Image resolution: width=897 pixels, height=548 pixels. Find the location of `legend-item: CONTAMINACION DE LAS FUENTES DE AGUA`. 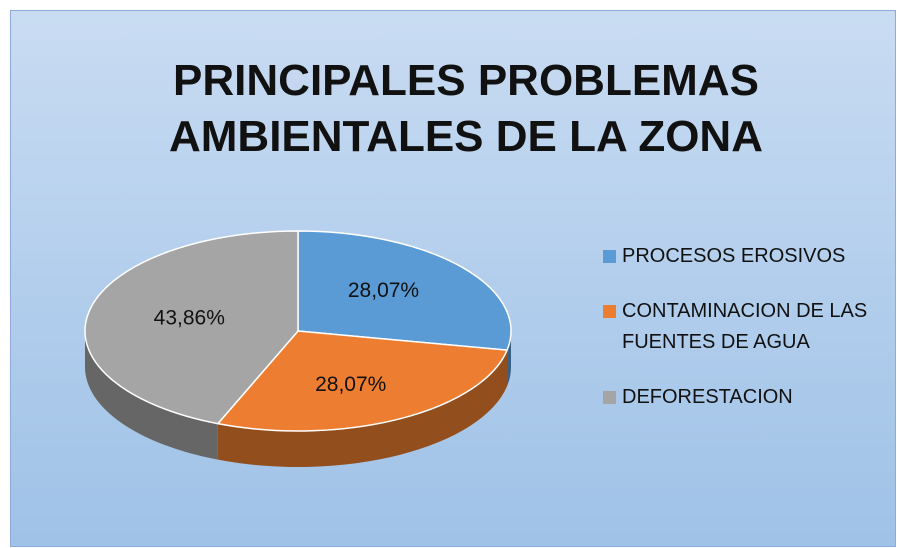

legend-item: CONTAMINACION DE LAS FUENTES DE AGUA is located at coordinates (738, 327).